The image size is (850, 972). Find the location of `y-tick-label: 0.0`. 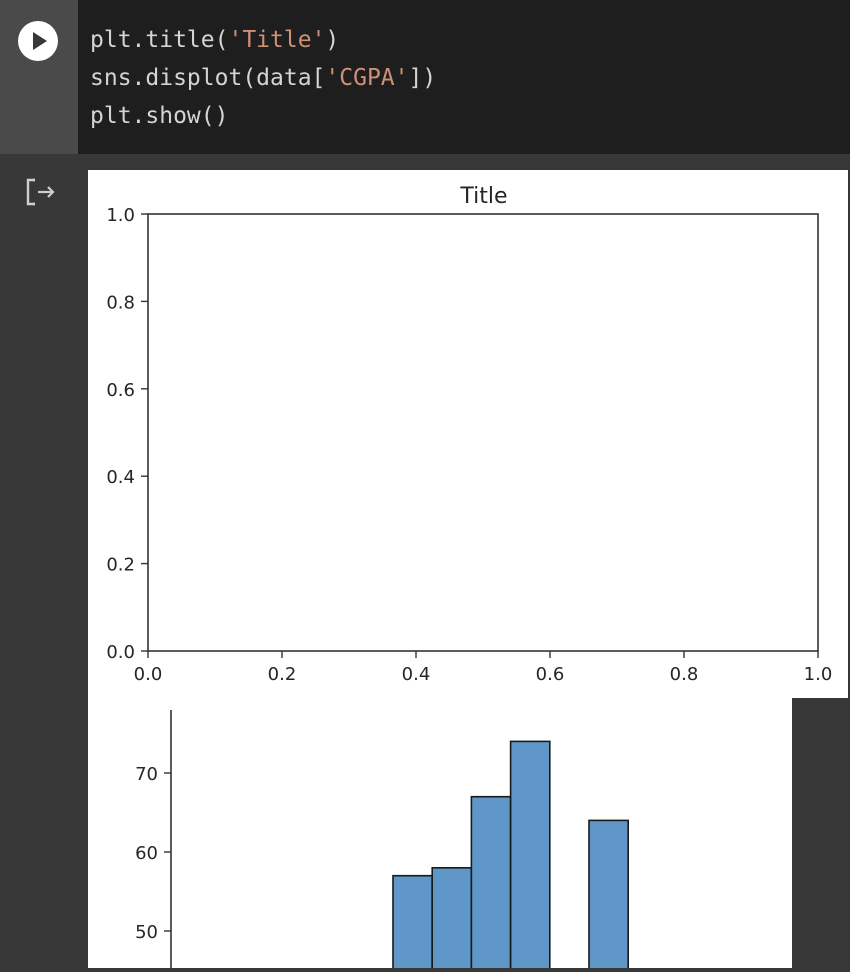

y-tick-label: 0.0 is located at coordinates (120, 652).